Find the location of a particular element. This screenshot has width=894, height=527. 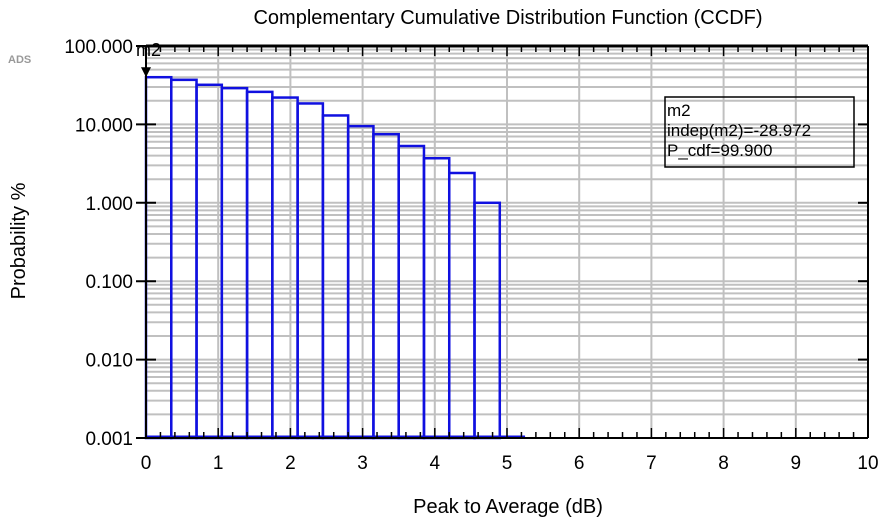

y-axis-title: Probability % is located at coordinates (19, 240).